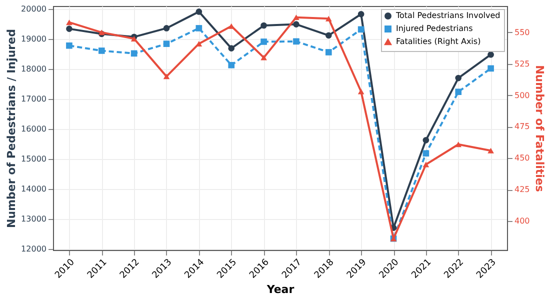  What do you see at coordinates (33, 129) in the screenshot?
I see `y-tick-label: 16000` at bounding box center [33, 129].